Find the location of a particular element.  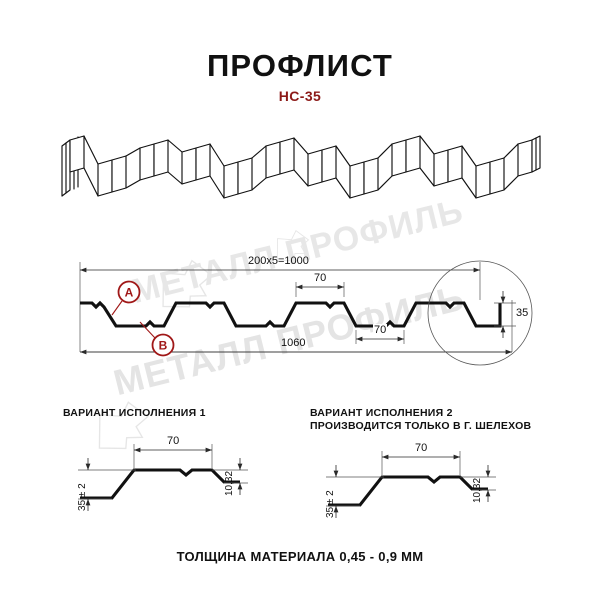

isometric-sheet-view is located at coordinates (301, 167).